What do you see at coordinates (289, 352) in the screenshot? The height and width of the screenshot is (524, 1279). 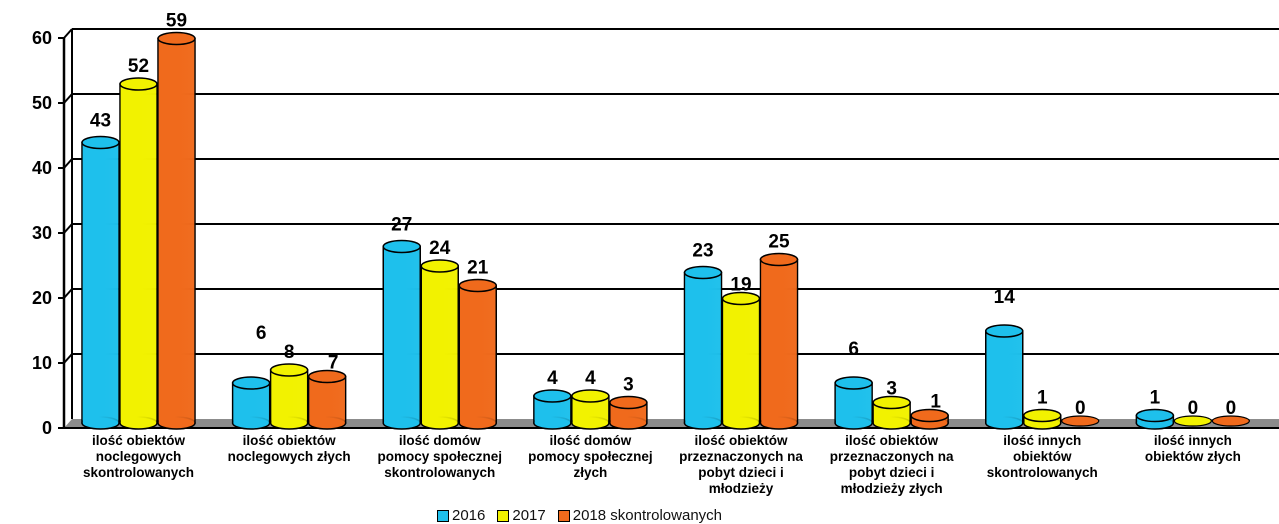 I see `data-label: 8` at bounding box center [289, 352].